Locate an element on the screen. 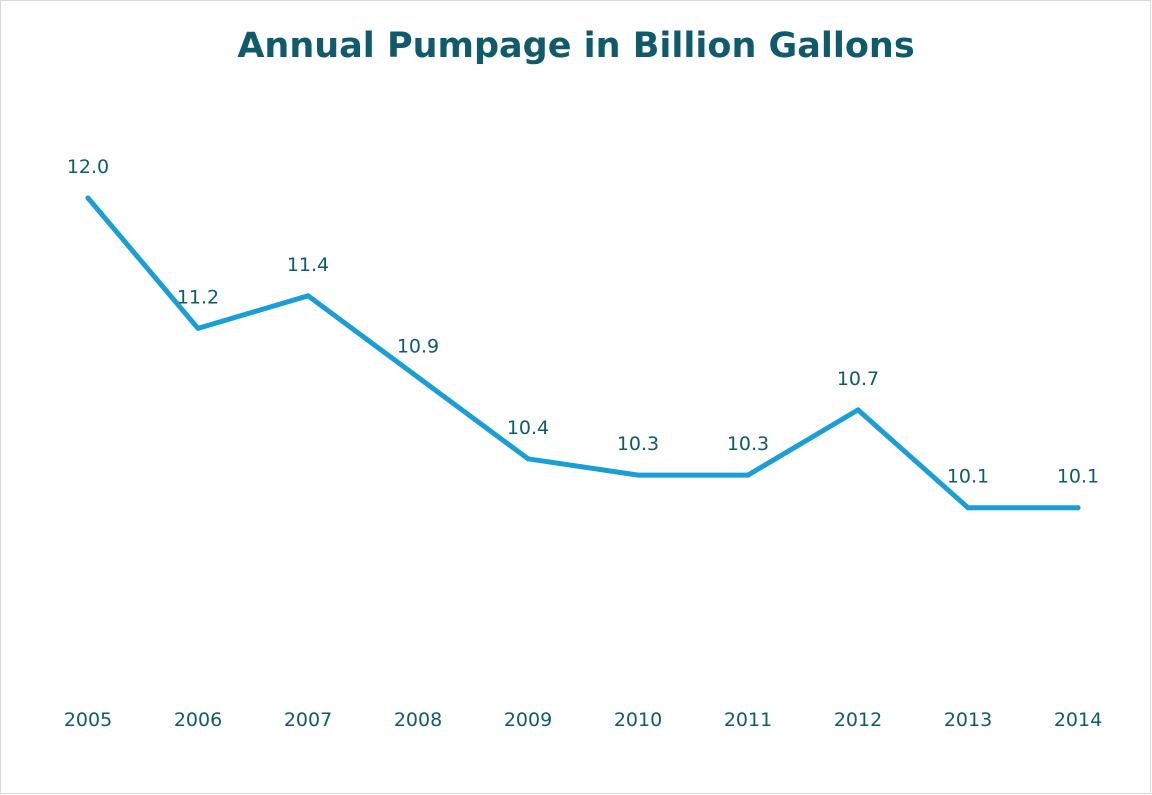  data-label: 10.4 is located at coordinates (528, 428).